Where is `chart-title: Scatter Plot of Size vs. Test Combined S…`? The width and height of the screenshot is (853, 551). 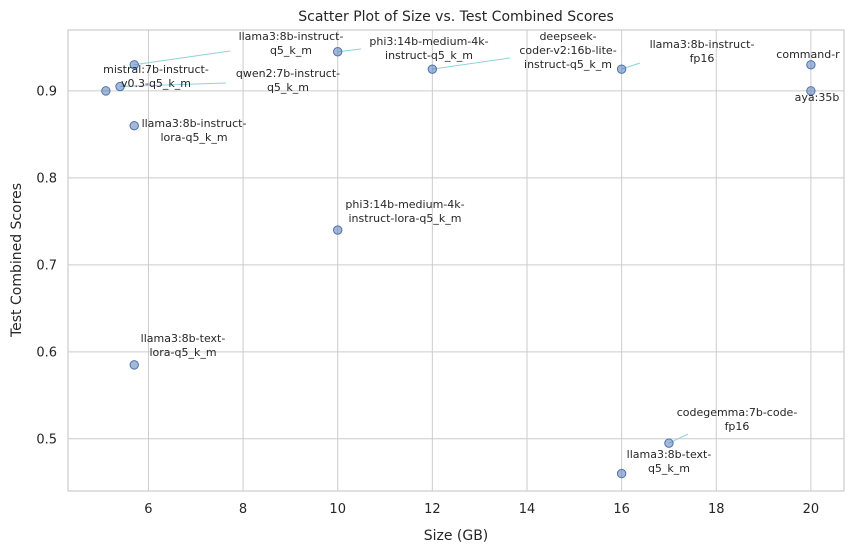 chart-title: Scatter Plot of Size vs. Test Combined S… is located at coordinates (456, 17).